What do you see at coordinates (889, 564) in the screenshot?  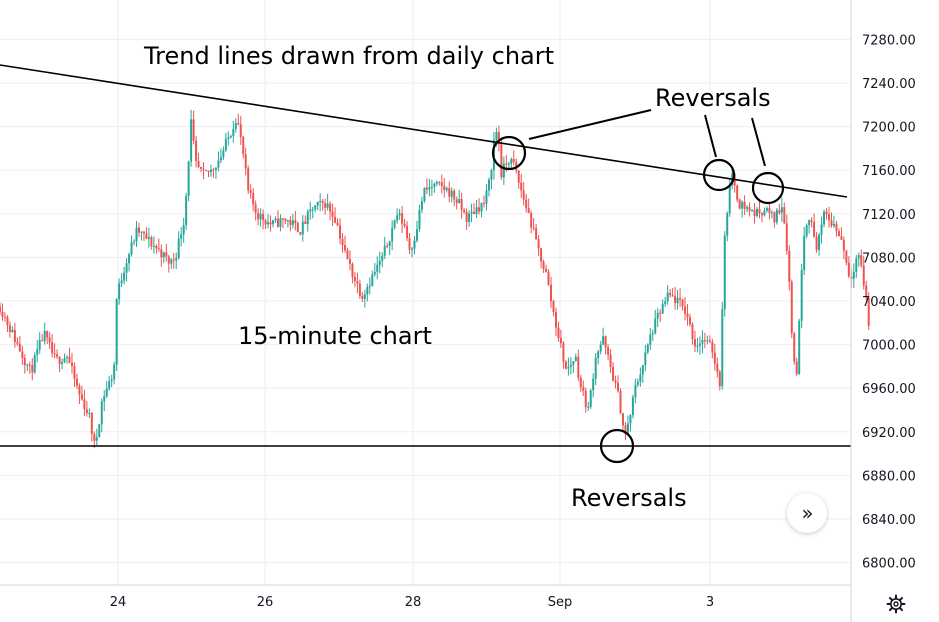 I see `y-tick-label: 6800.00` at bounding box center [889, 564].